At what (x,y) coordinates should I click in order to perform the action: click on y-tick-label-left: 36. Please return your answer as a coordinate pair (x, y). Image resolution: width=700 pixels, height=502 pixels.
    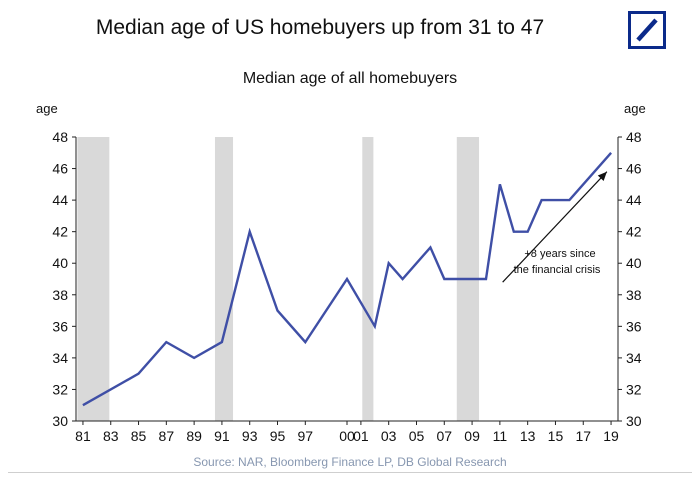
    Looking at the image, I should click on (60, 326).